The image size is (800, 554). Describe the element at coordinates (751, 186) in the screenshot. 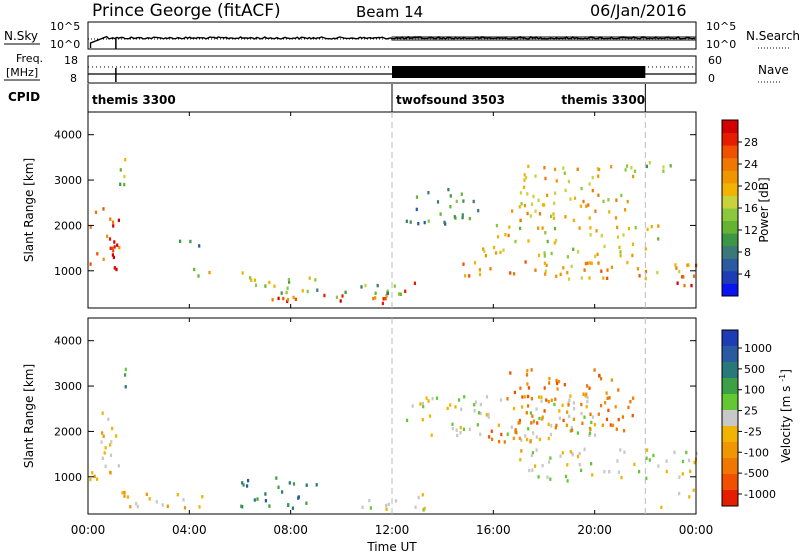

I see `power-colorbar-tick: 20` at that location.